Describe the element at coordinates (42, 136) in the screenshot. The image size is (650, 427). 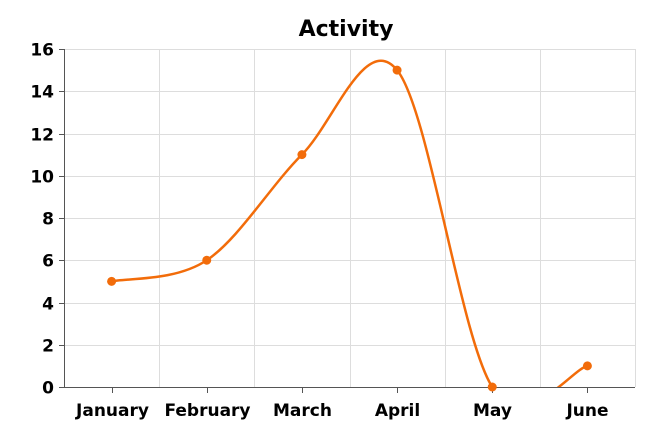
I see `y-tick-label: 12` at that location.